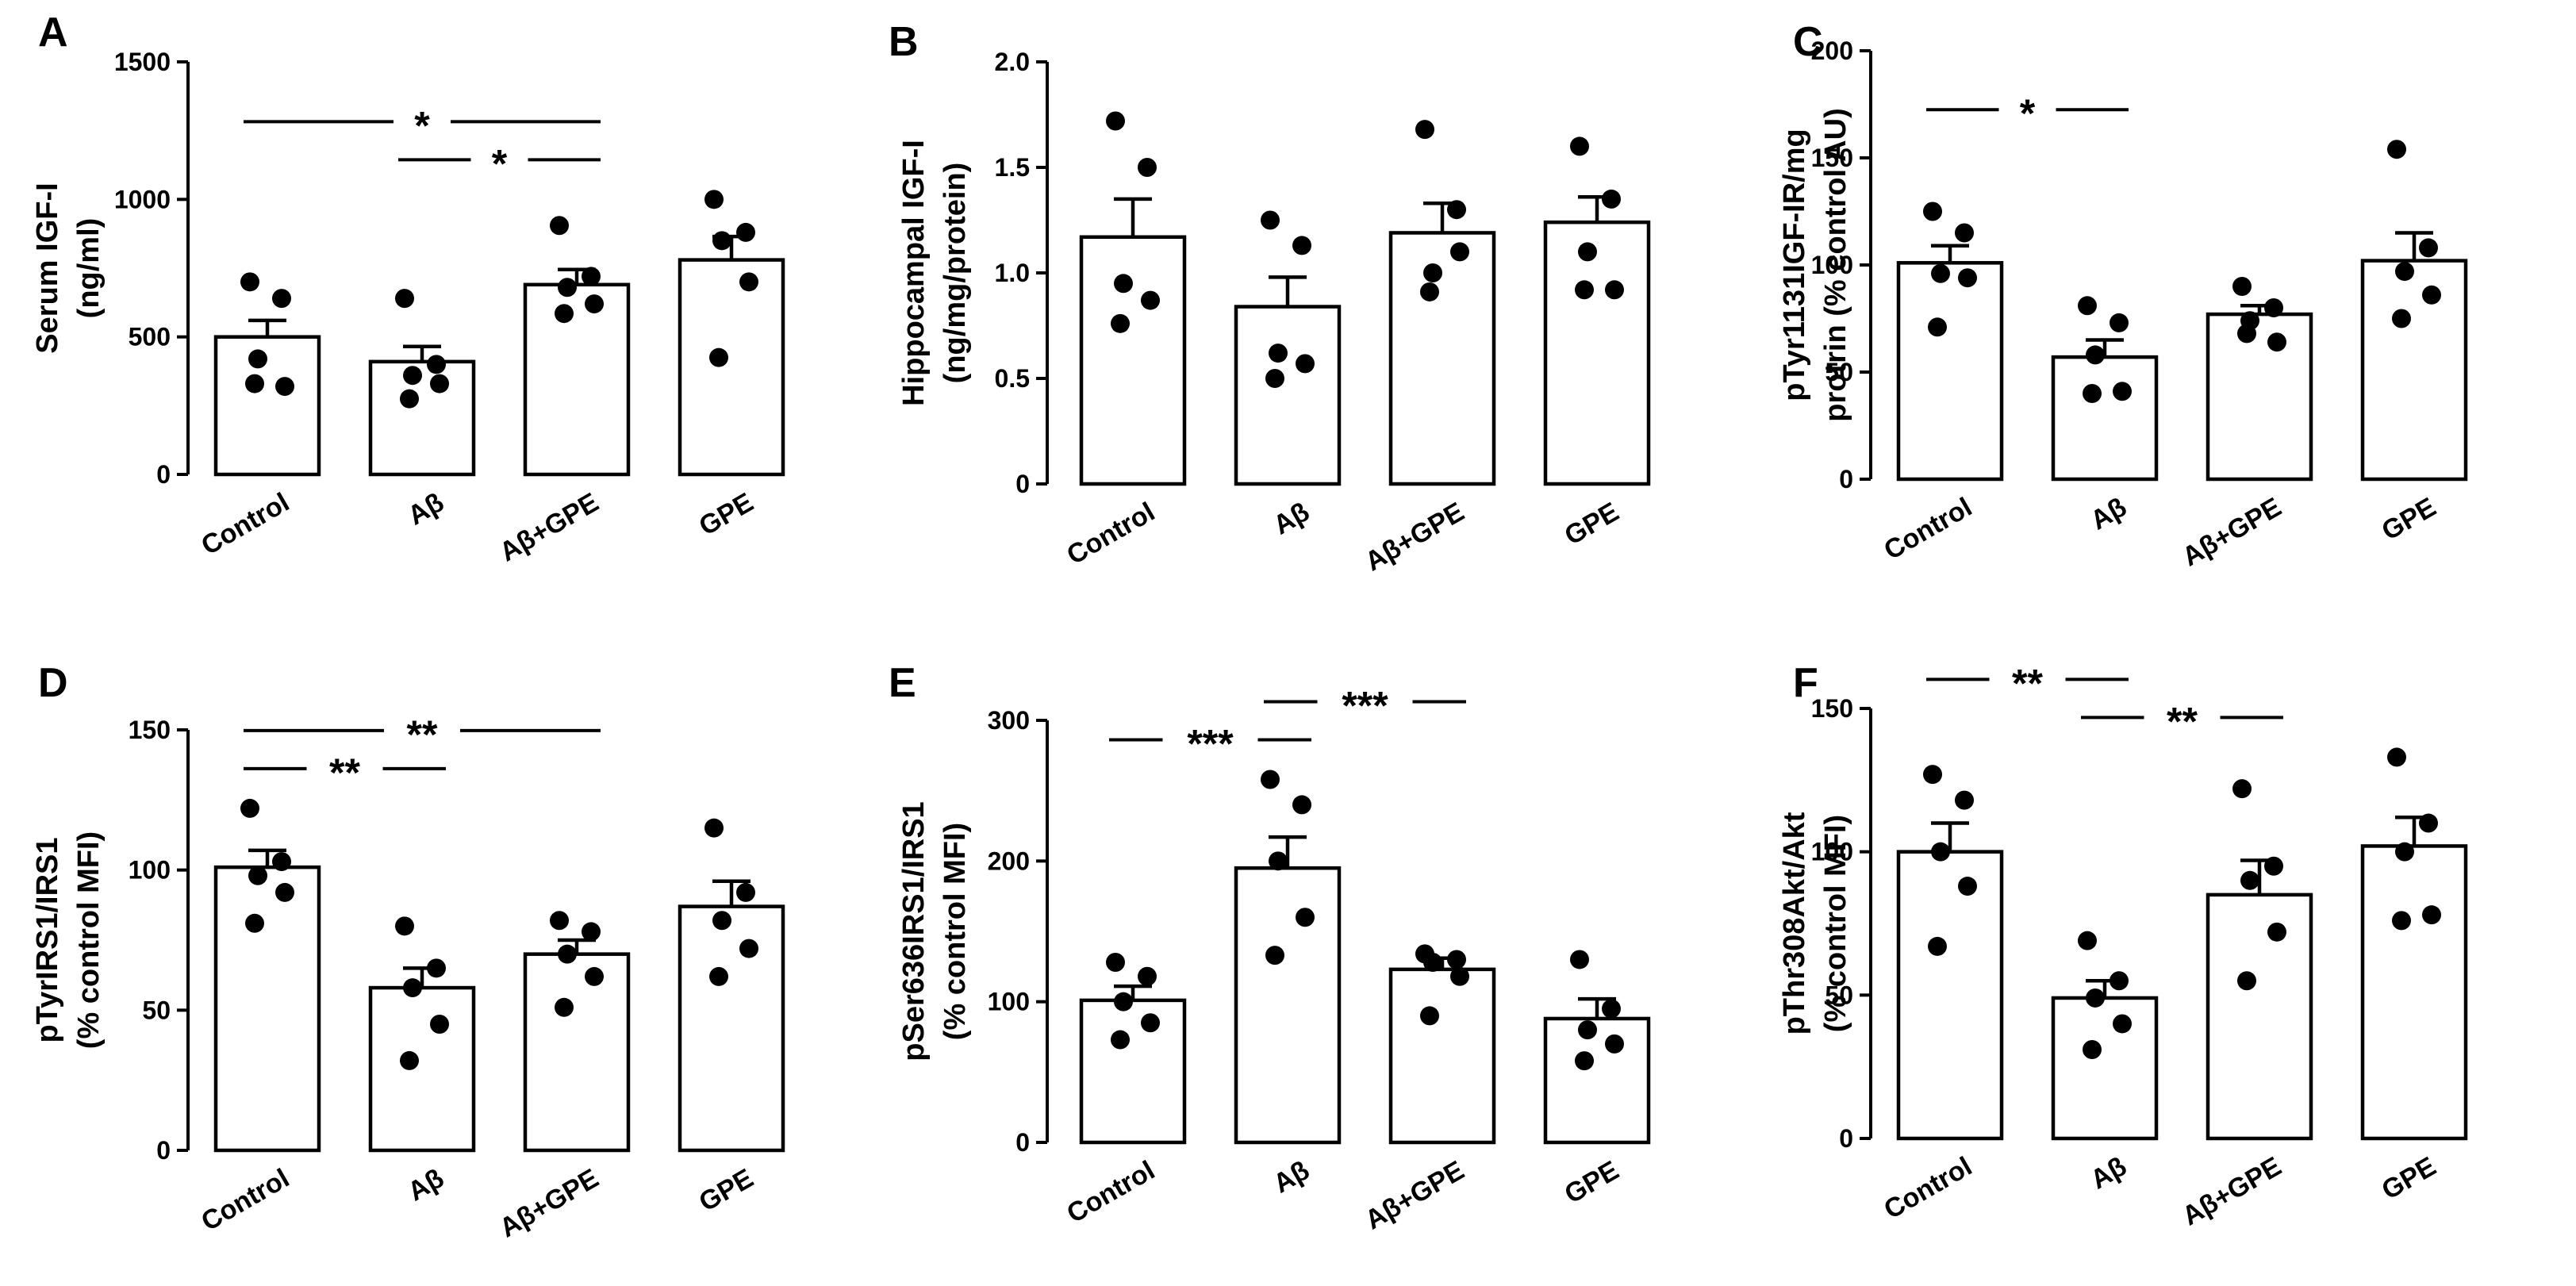  Describe the element at coordinates (904, 42) in the screenshot. I see `panel-letter: B` at that location.